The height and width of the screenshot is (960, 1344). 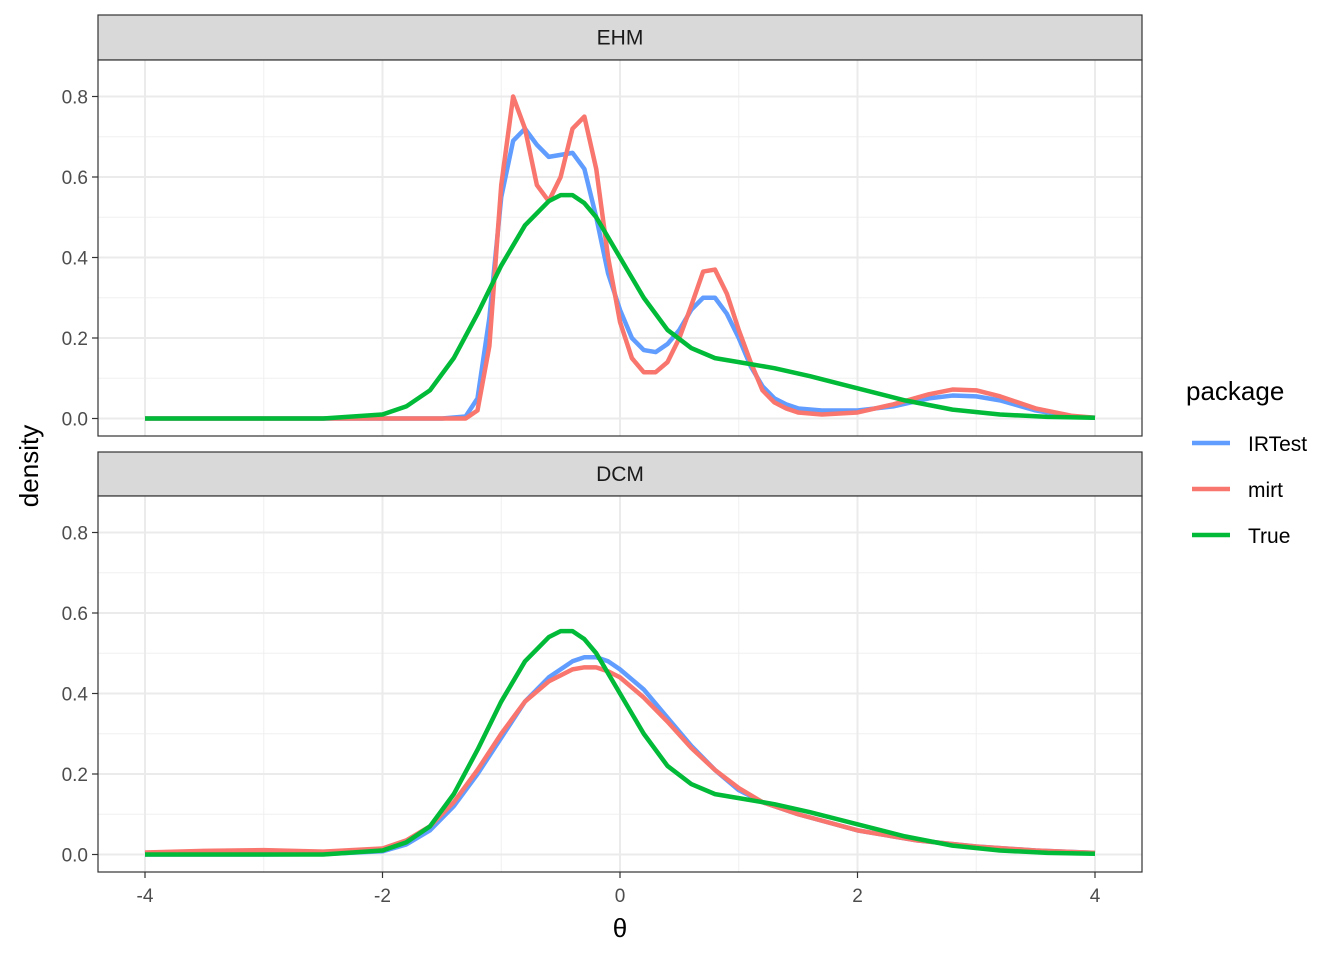 I want to click on x-tick-label: -4, so click(x=145, y=896).